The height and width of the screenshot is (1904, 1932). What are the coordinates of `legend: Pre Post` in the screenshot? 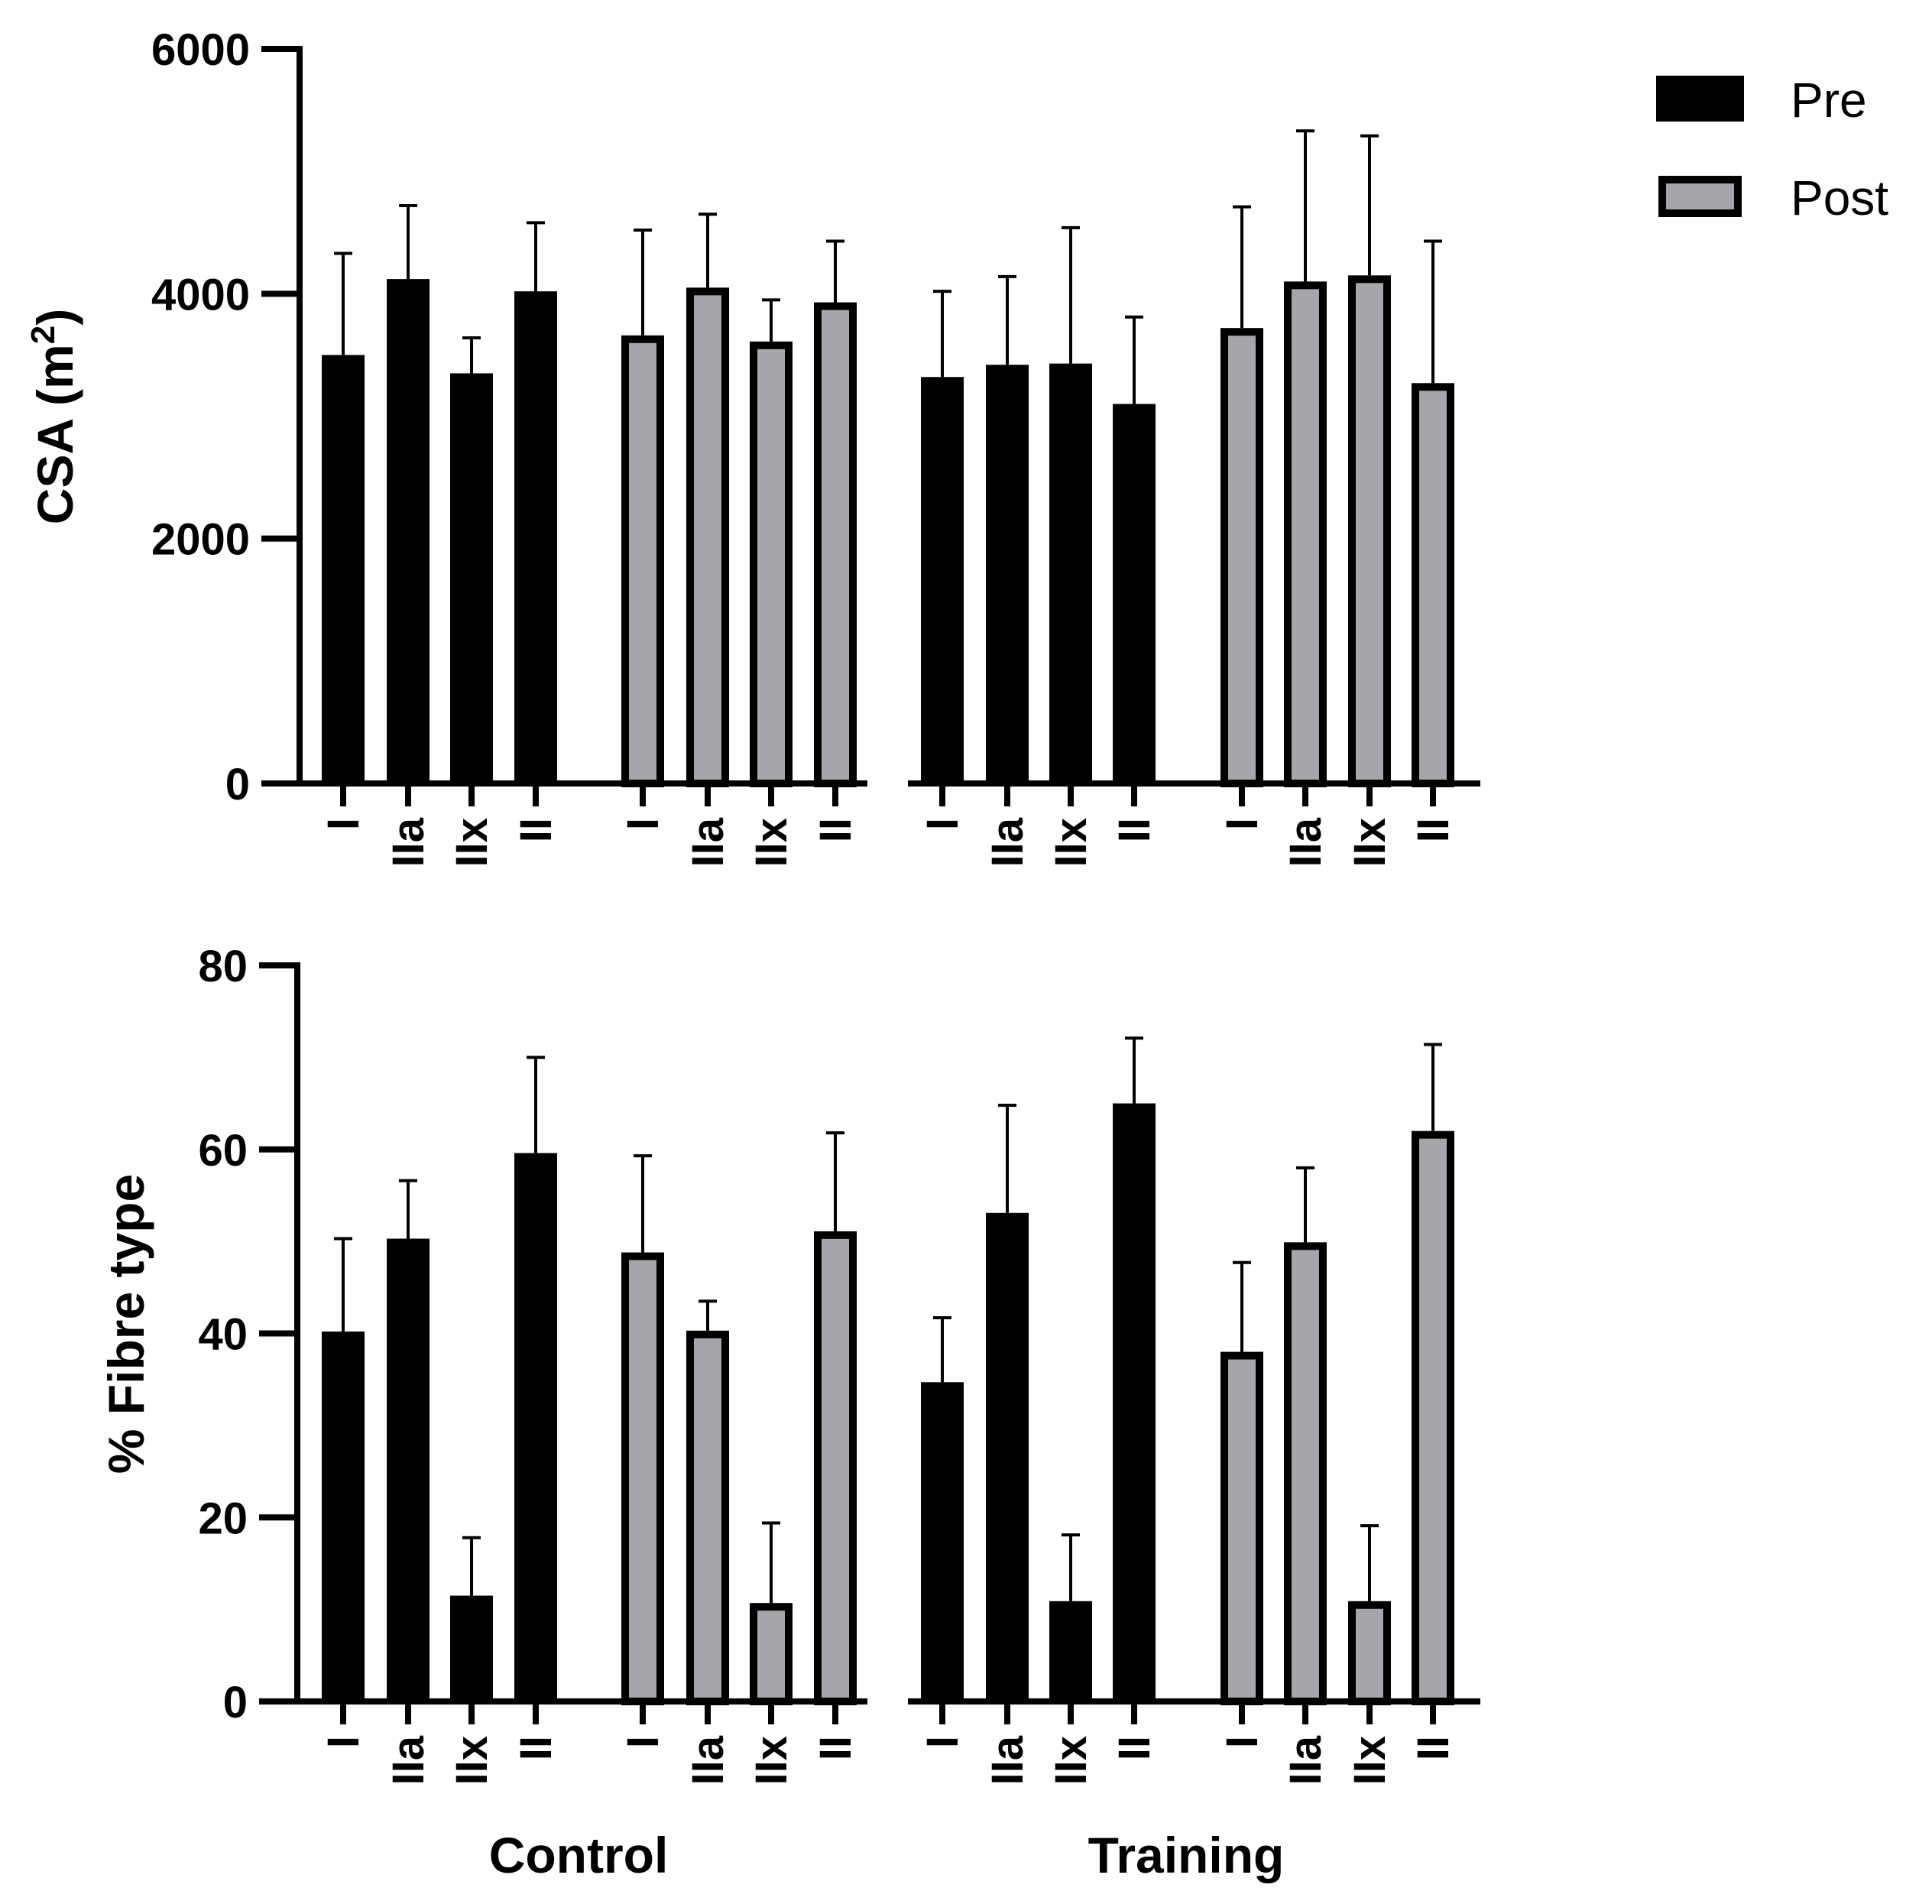 It's located at (1772, 149).